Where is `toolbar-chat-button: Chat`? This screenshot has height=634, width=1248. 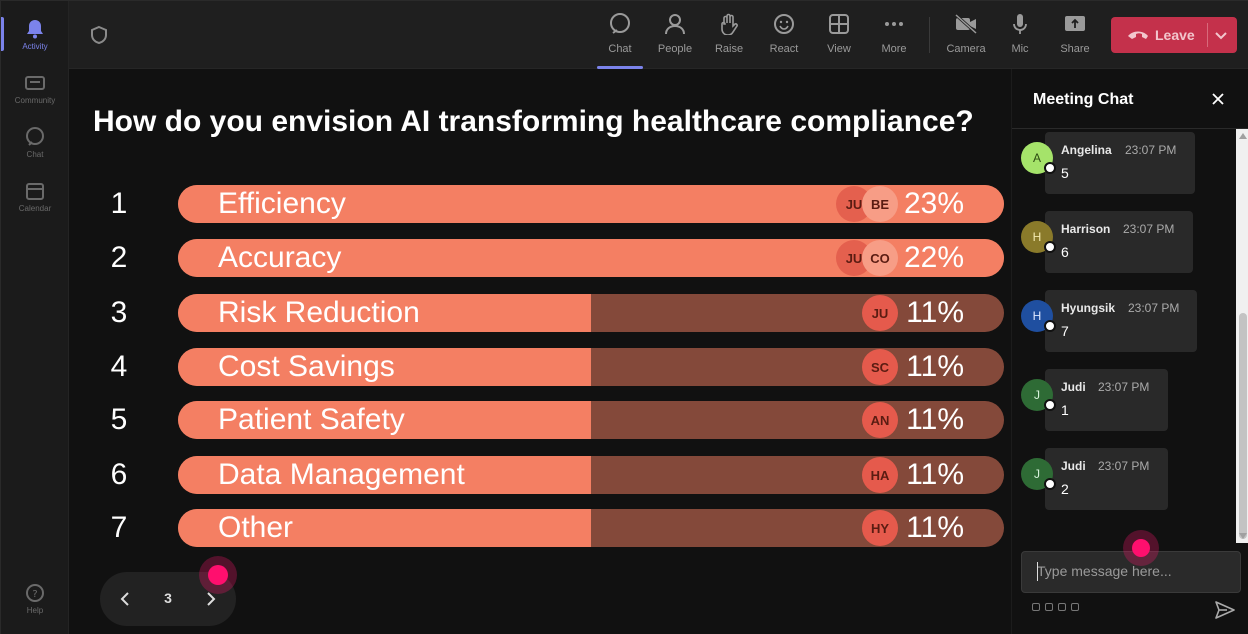 toolbar-chat-button: Chat is located at coordinates (620, 40).